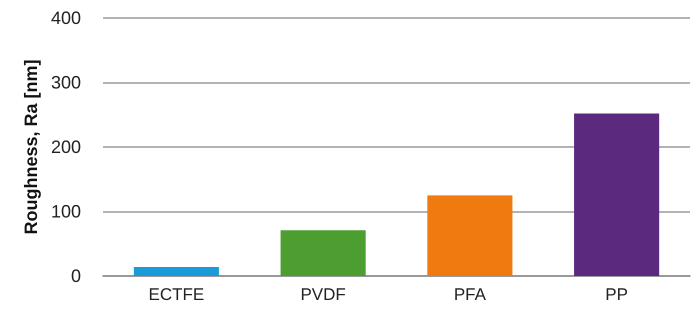 Image resolution: width=700 pixels, height=330 pixels. I want to click on y-tick-label: 300, so click(65, 82).